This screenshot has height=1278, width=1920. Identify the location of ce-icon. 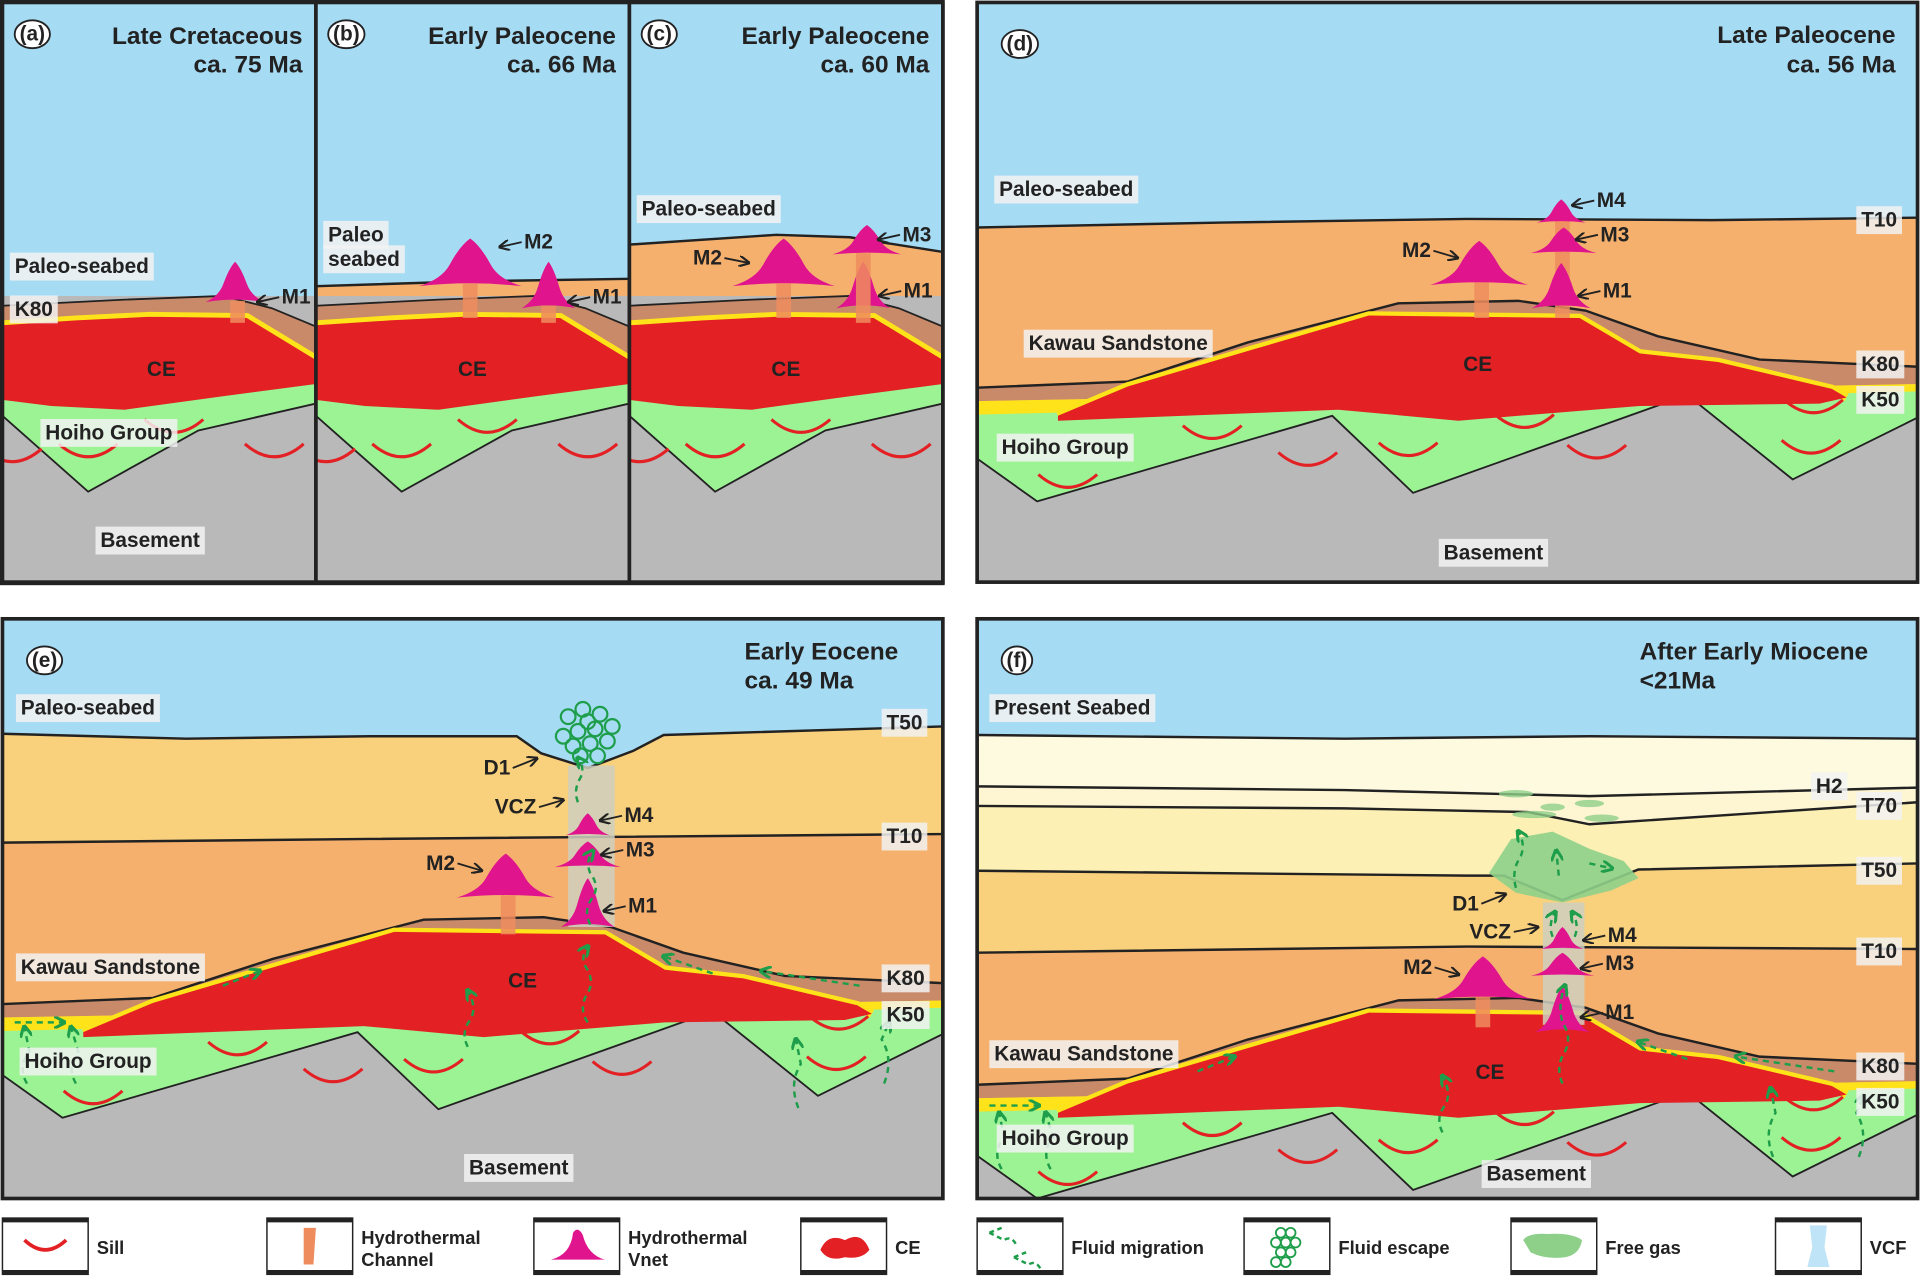
(845, 1247).